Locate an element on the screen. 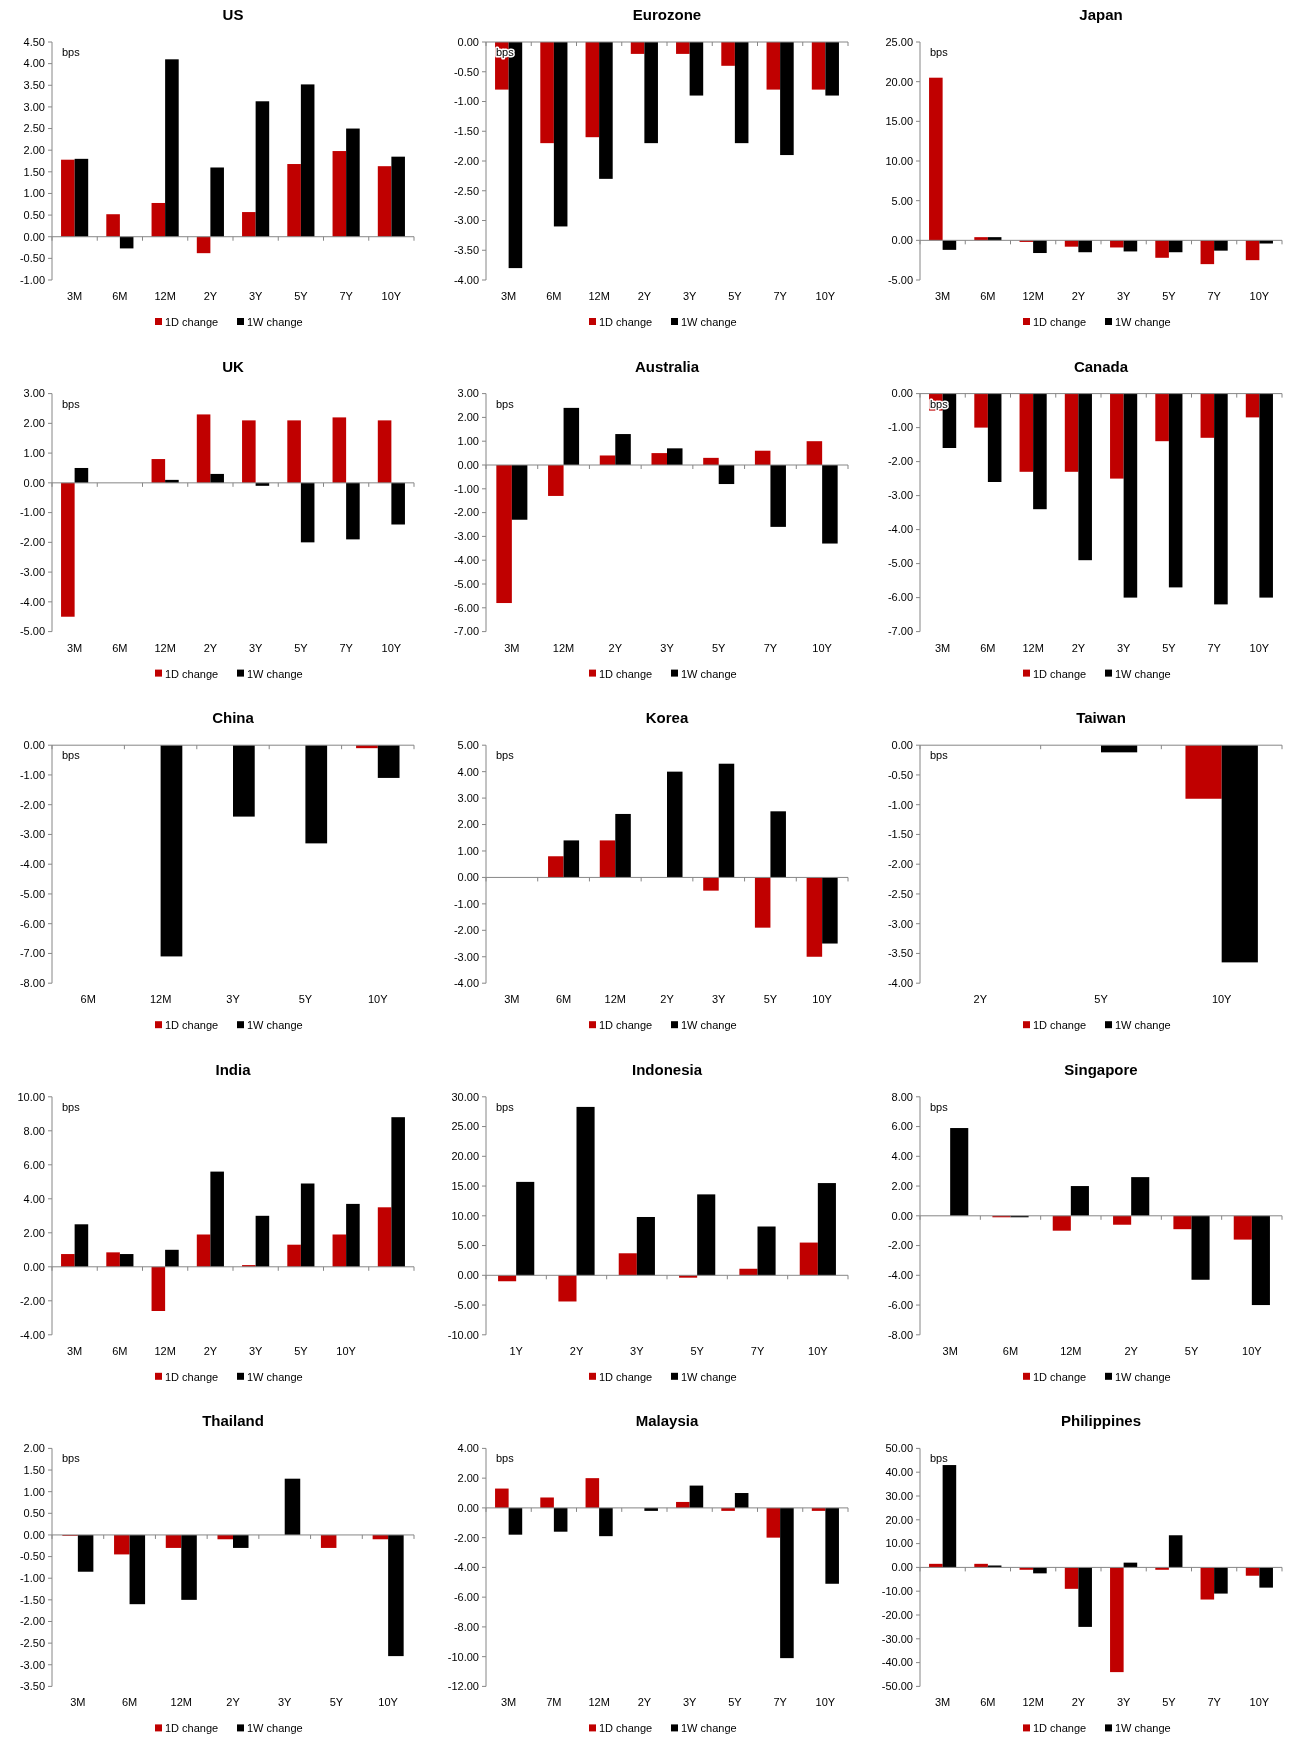 The image size is (1303, 1758). y-tick-label: 30.00 is located at coordinates (465, 1096).